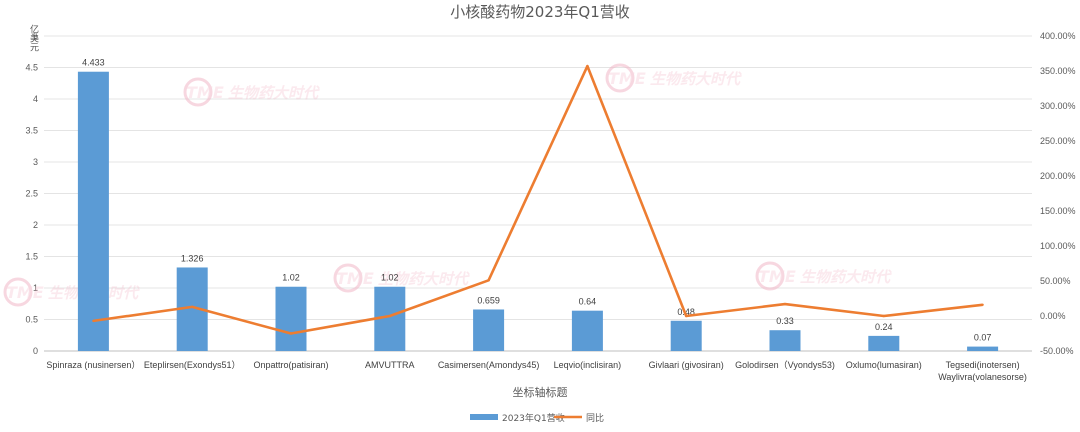 The height and width of the screenshot is (432, 1080). Describe the element at coordinates (1058, 246) in the screenshot. I see `y2-tick-label: 100.00%` at that location.